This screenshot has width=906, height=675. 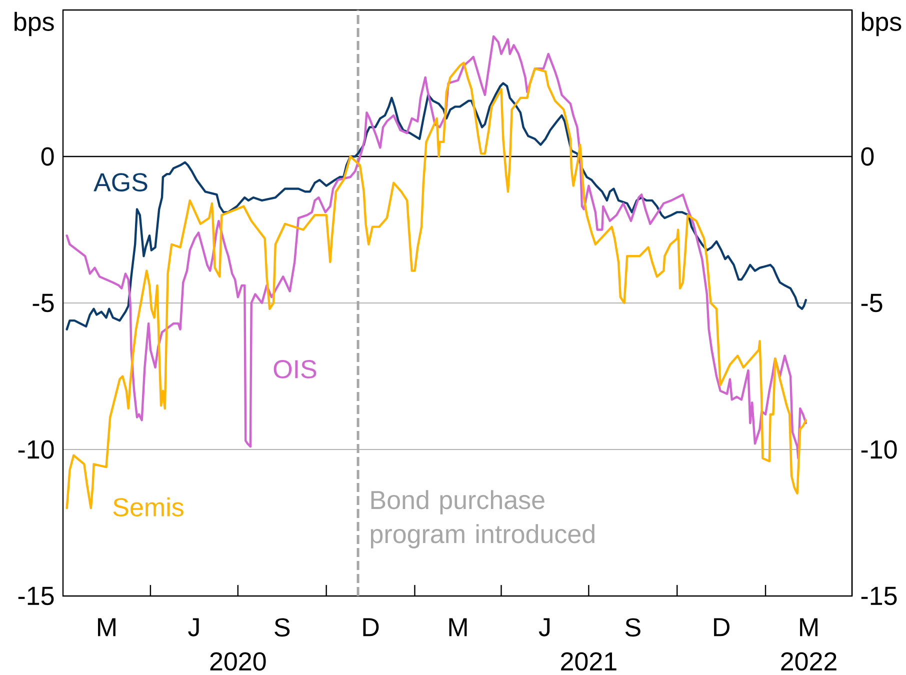 I want to click on y2-axis-title: bps, so click(x=882, y=24).